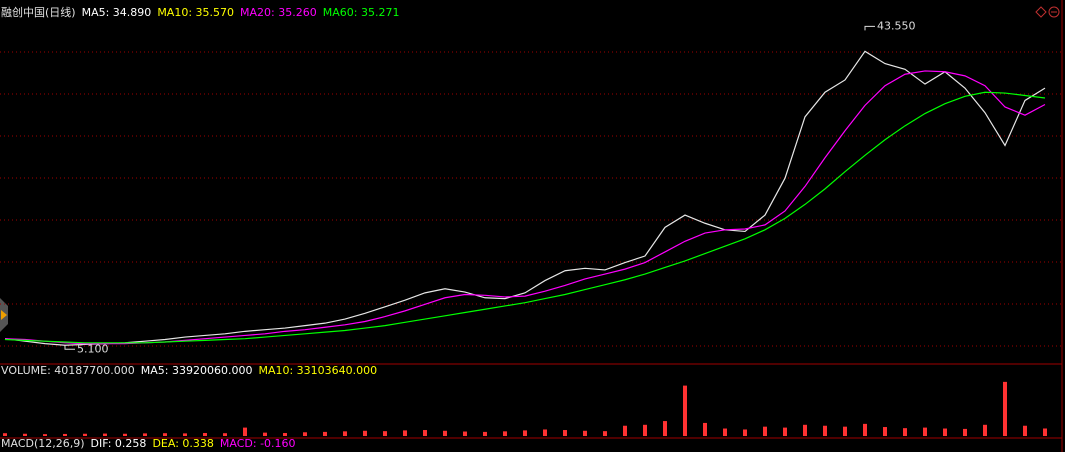 This screenshot has width=1065, height=452. I want to click on legend-entry: DIF: 0.258, so click(119, 443).